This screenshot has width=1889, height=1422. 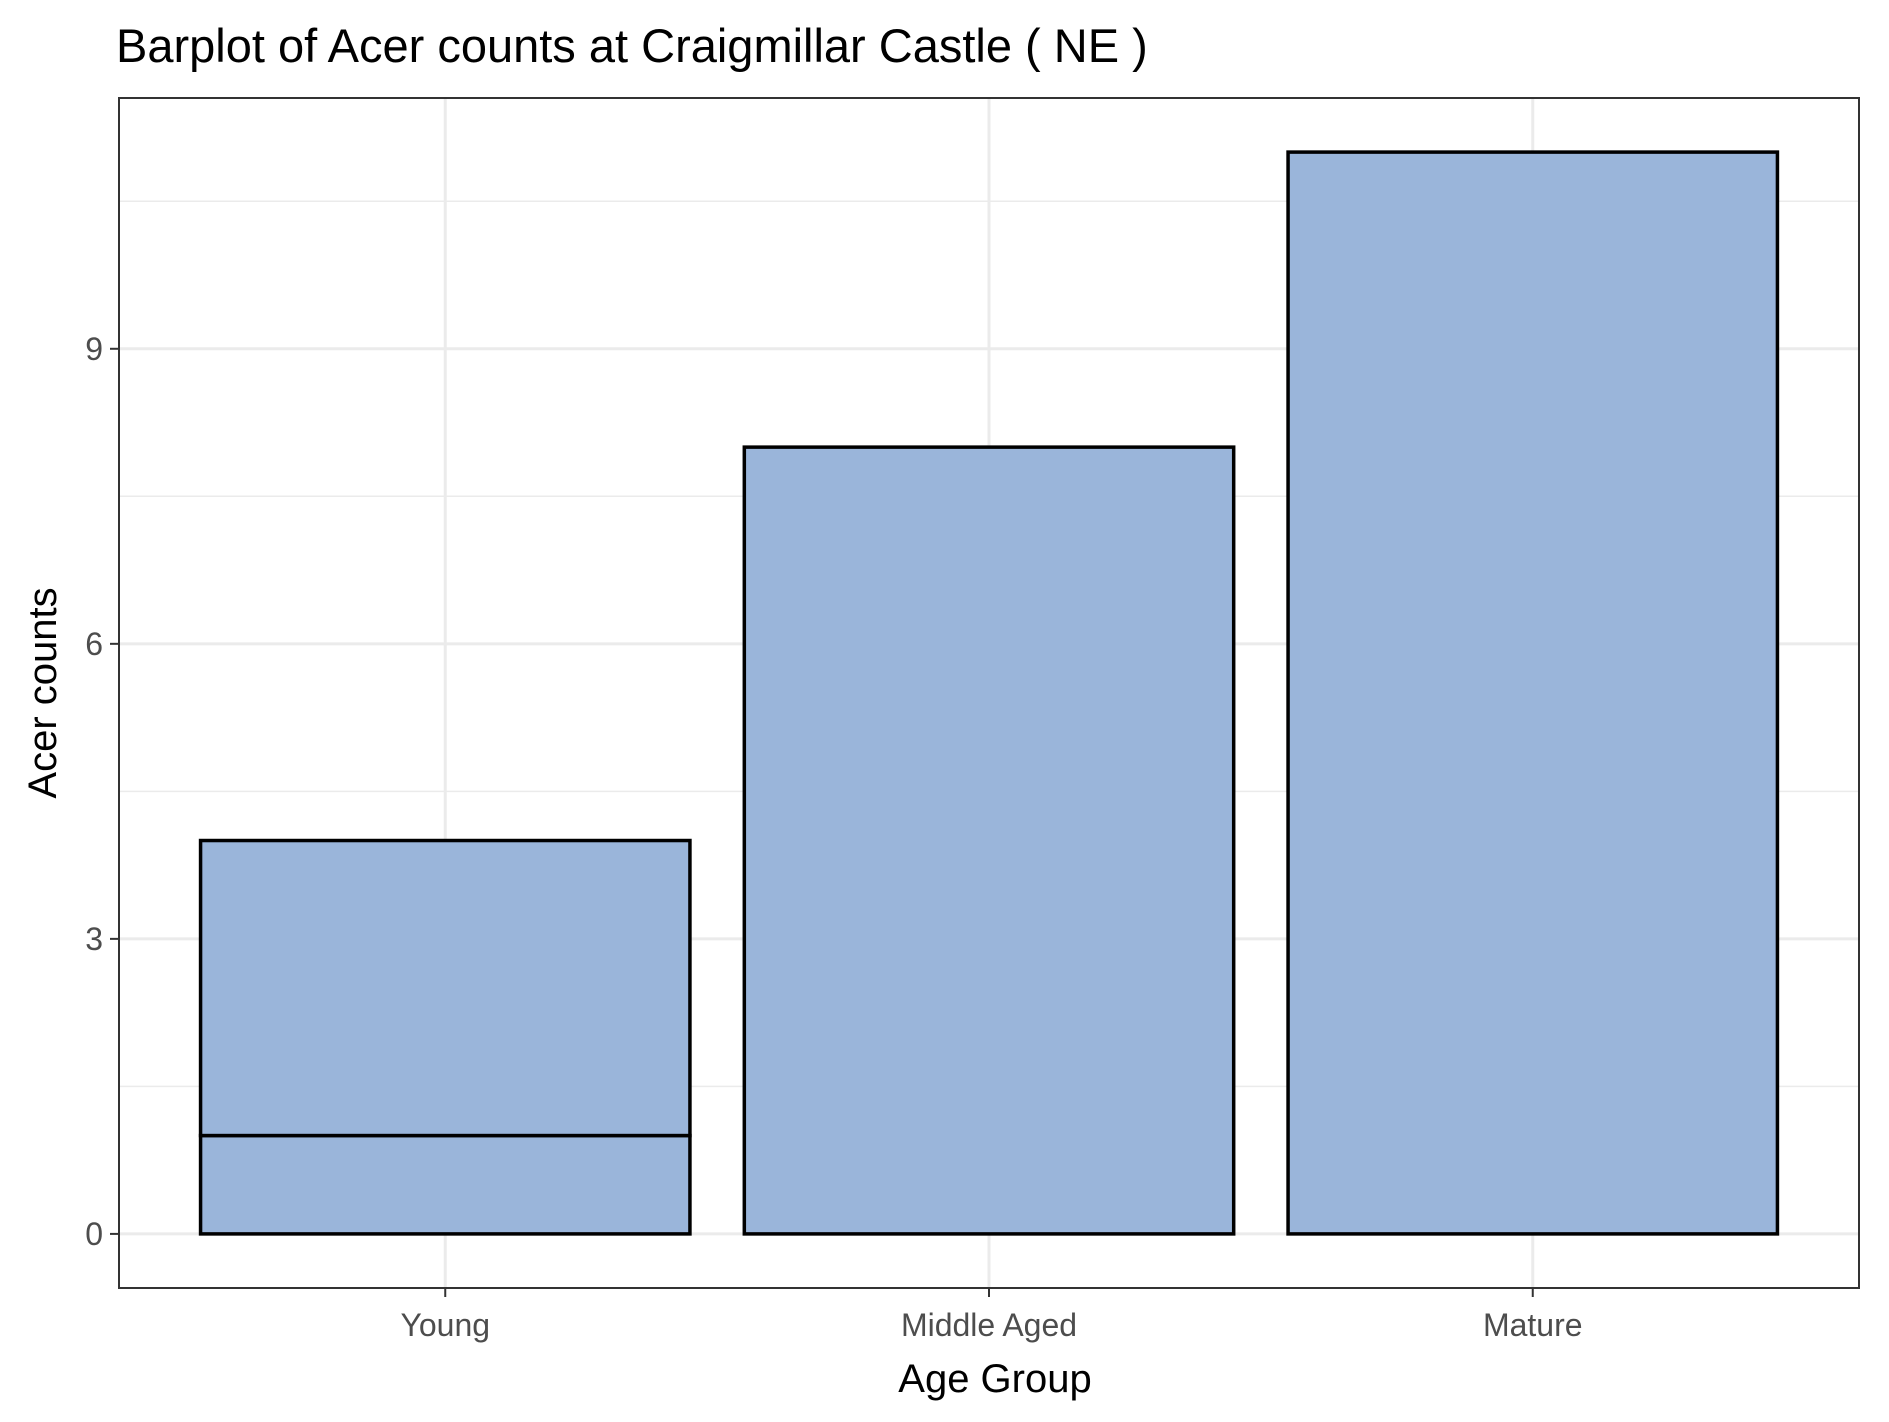 I want to click on y-tick-label: 9, so click(x=94, y=349).